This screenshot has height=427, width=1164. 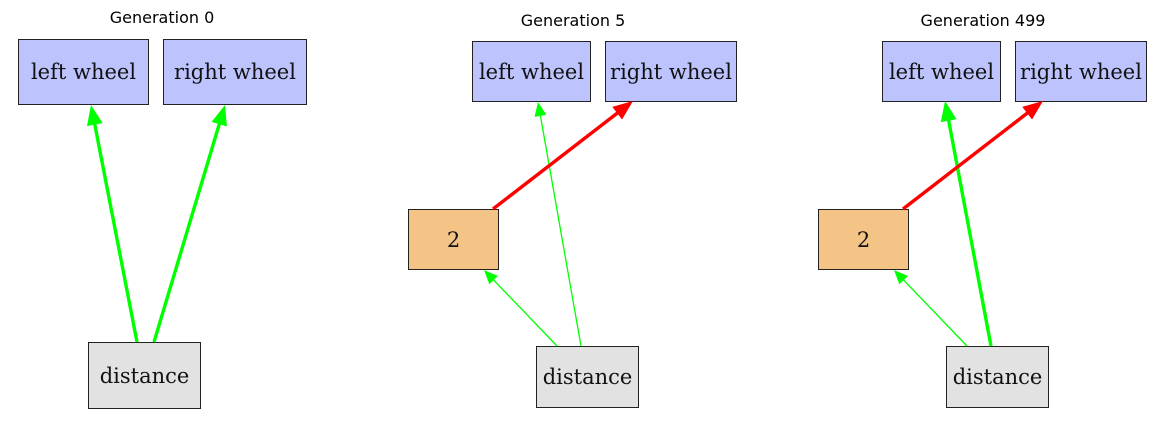 What do you see at coordinates (187, 232) in the screenshot?
I see `edge-distance-to-right-wheel` at bounding box center [187, 232].